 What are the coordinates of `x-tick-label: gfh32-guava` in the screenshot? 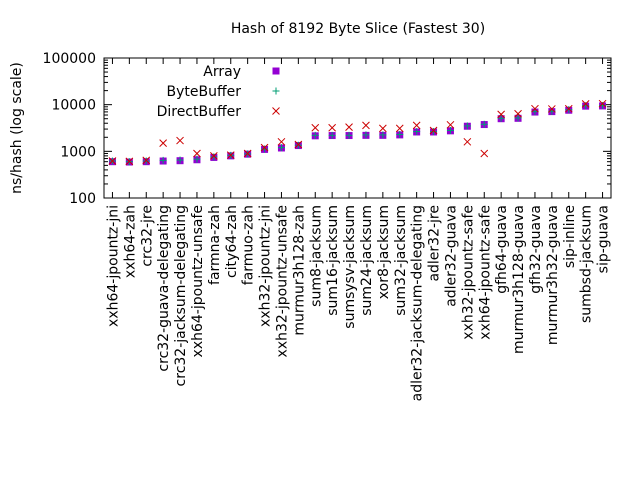 It's located at (536, 249).